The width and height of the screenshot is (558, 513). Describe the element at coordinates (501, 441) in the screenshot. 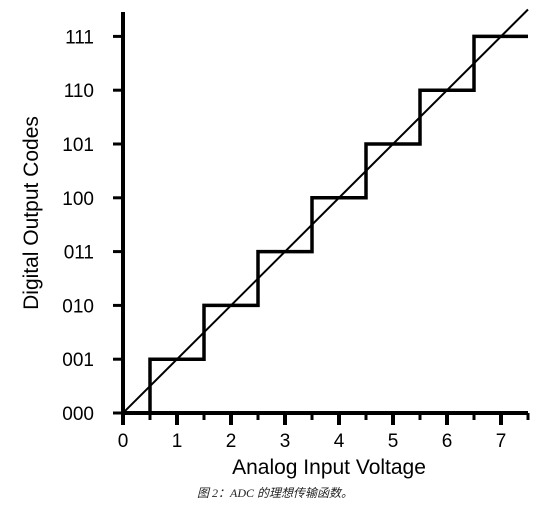

I see `x-tick-label: 7` at that location.